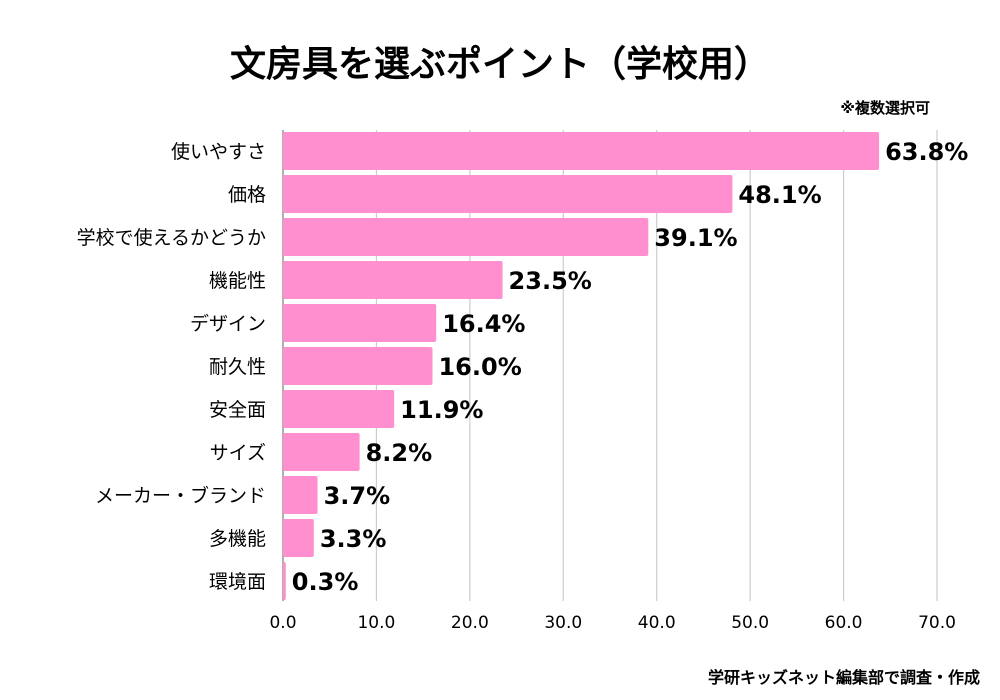 This screenshot has height=700, width=1000. I want to click on category-label: 環境面, so click(237, 582).